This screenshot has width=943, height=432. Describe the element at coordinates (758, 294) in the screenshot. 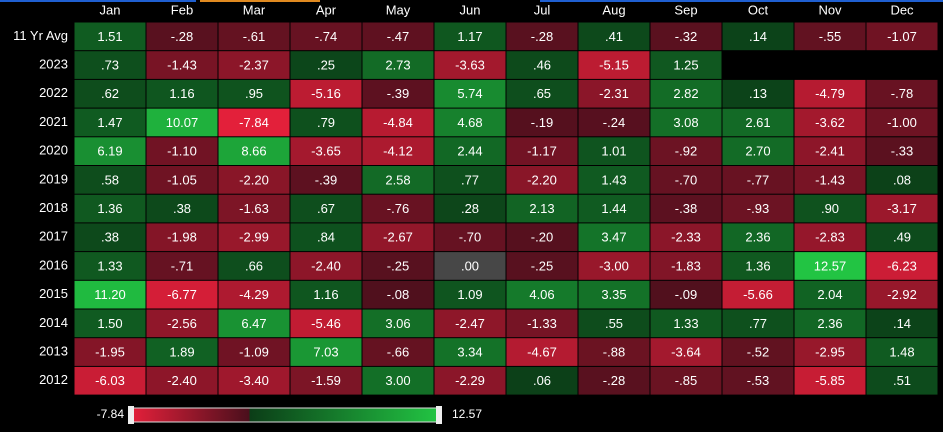

I see `cell-label: -5.66` at that location.